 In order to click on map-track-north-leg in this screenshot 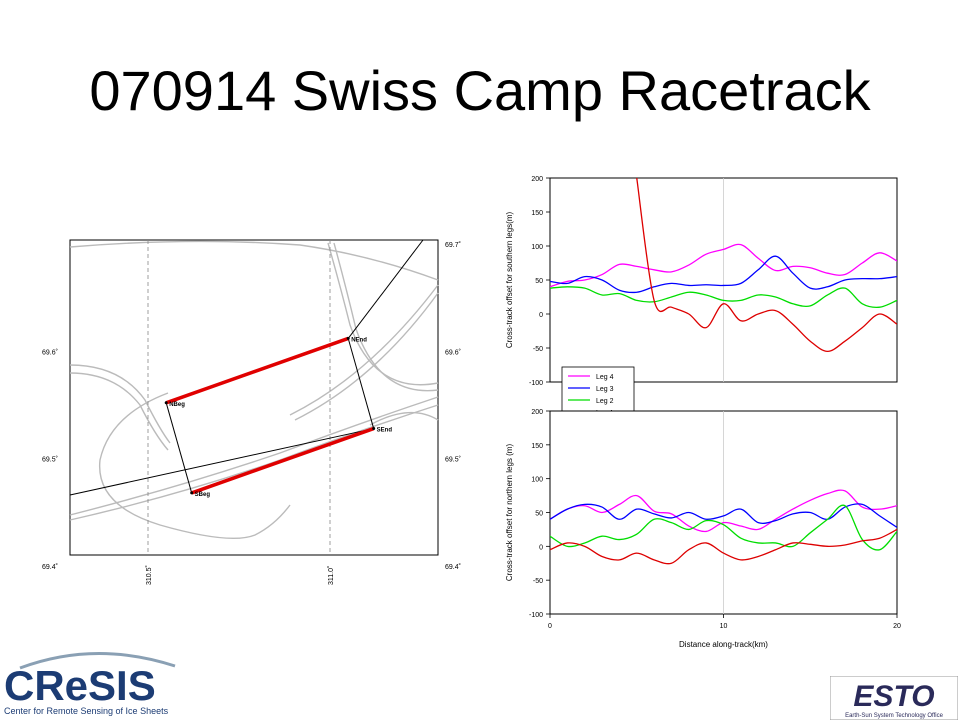, I will do `click(257, 370)`.